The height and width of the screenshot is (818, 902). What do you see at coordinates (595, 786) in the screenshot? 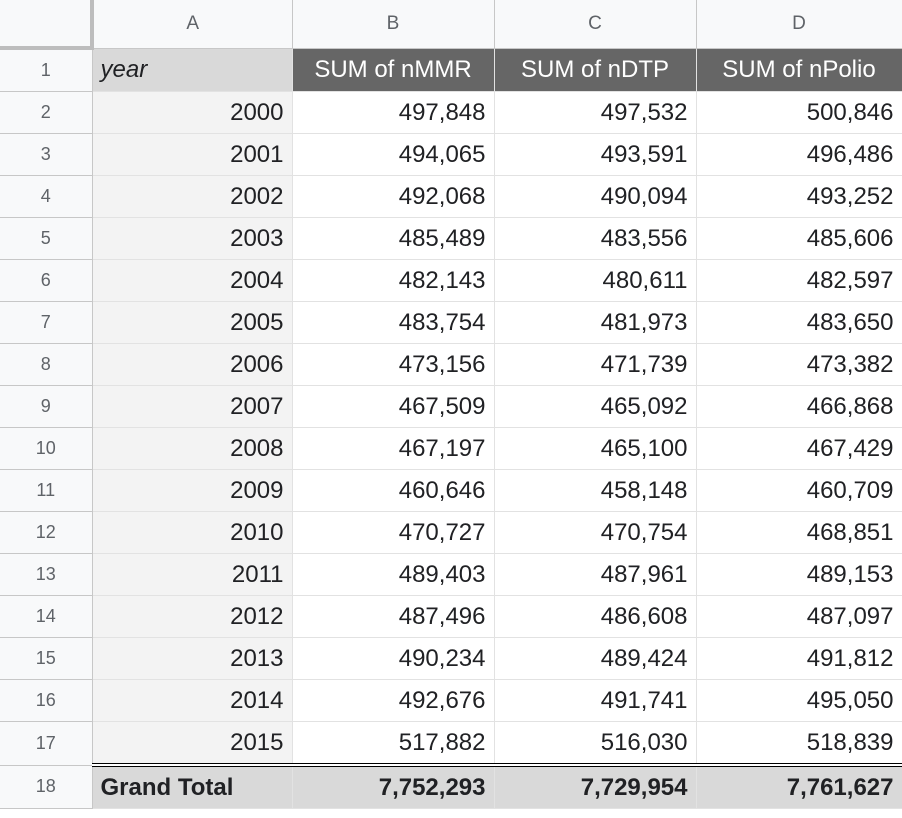
I see `cell-grand-total-dtp: 7,729,954` at bounding box center [595, 786].